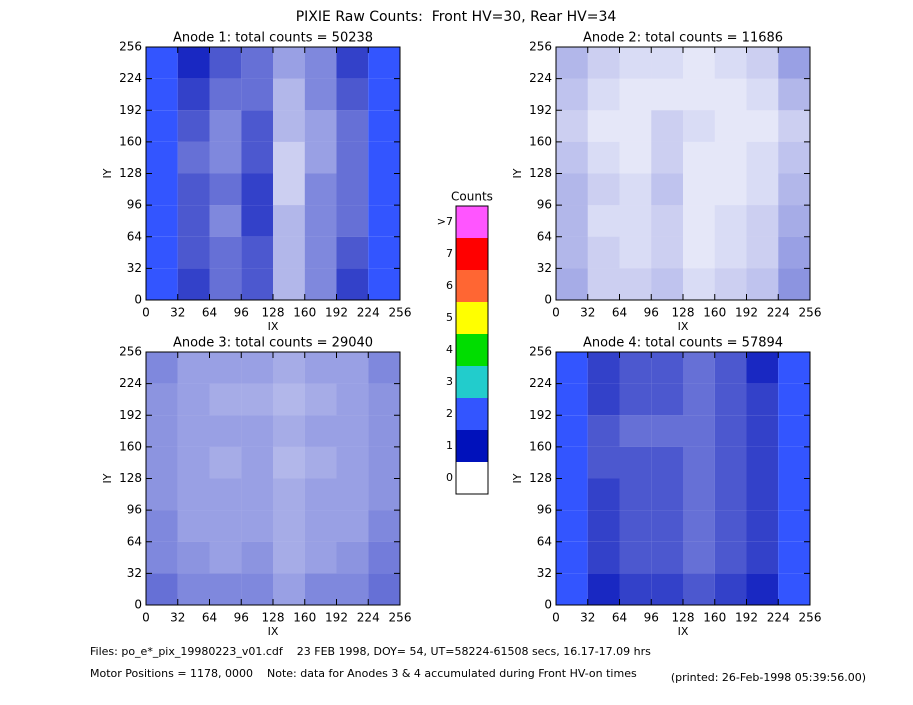 Image resolution: width=913 pixels, height=705 pixels. I want to click on y-tick-label: 128, so click(540, 173).